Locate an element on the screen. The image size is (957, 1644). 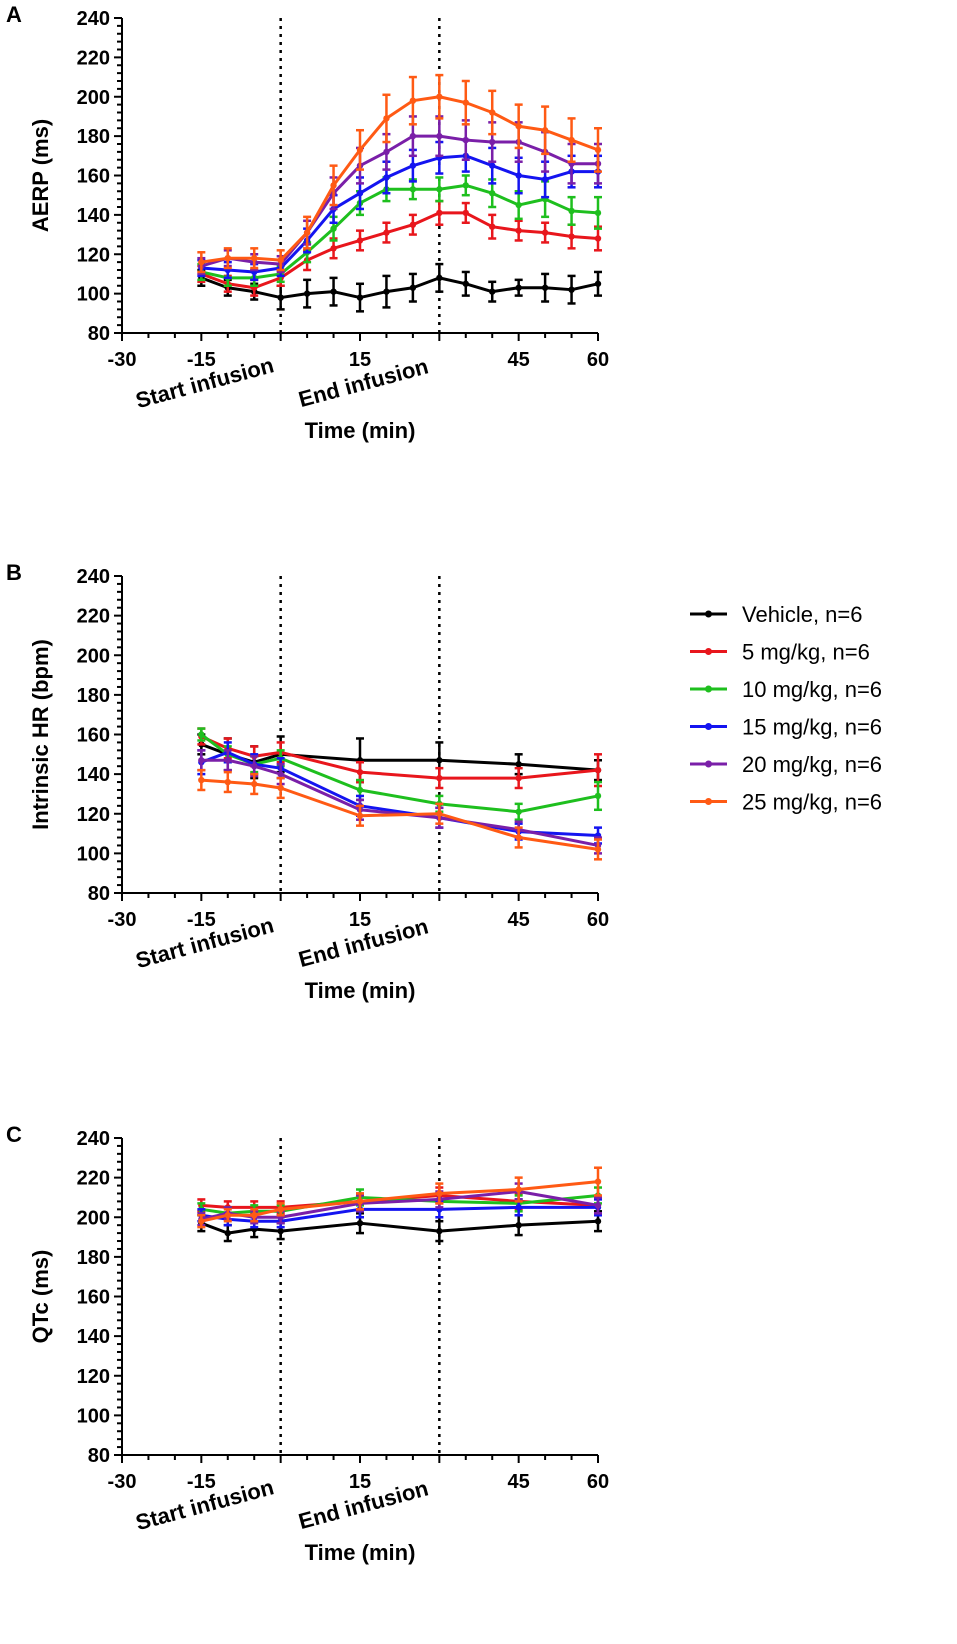
legend-item: 20 mg/kg, n=6 is located at coordinates (786, 764).